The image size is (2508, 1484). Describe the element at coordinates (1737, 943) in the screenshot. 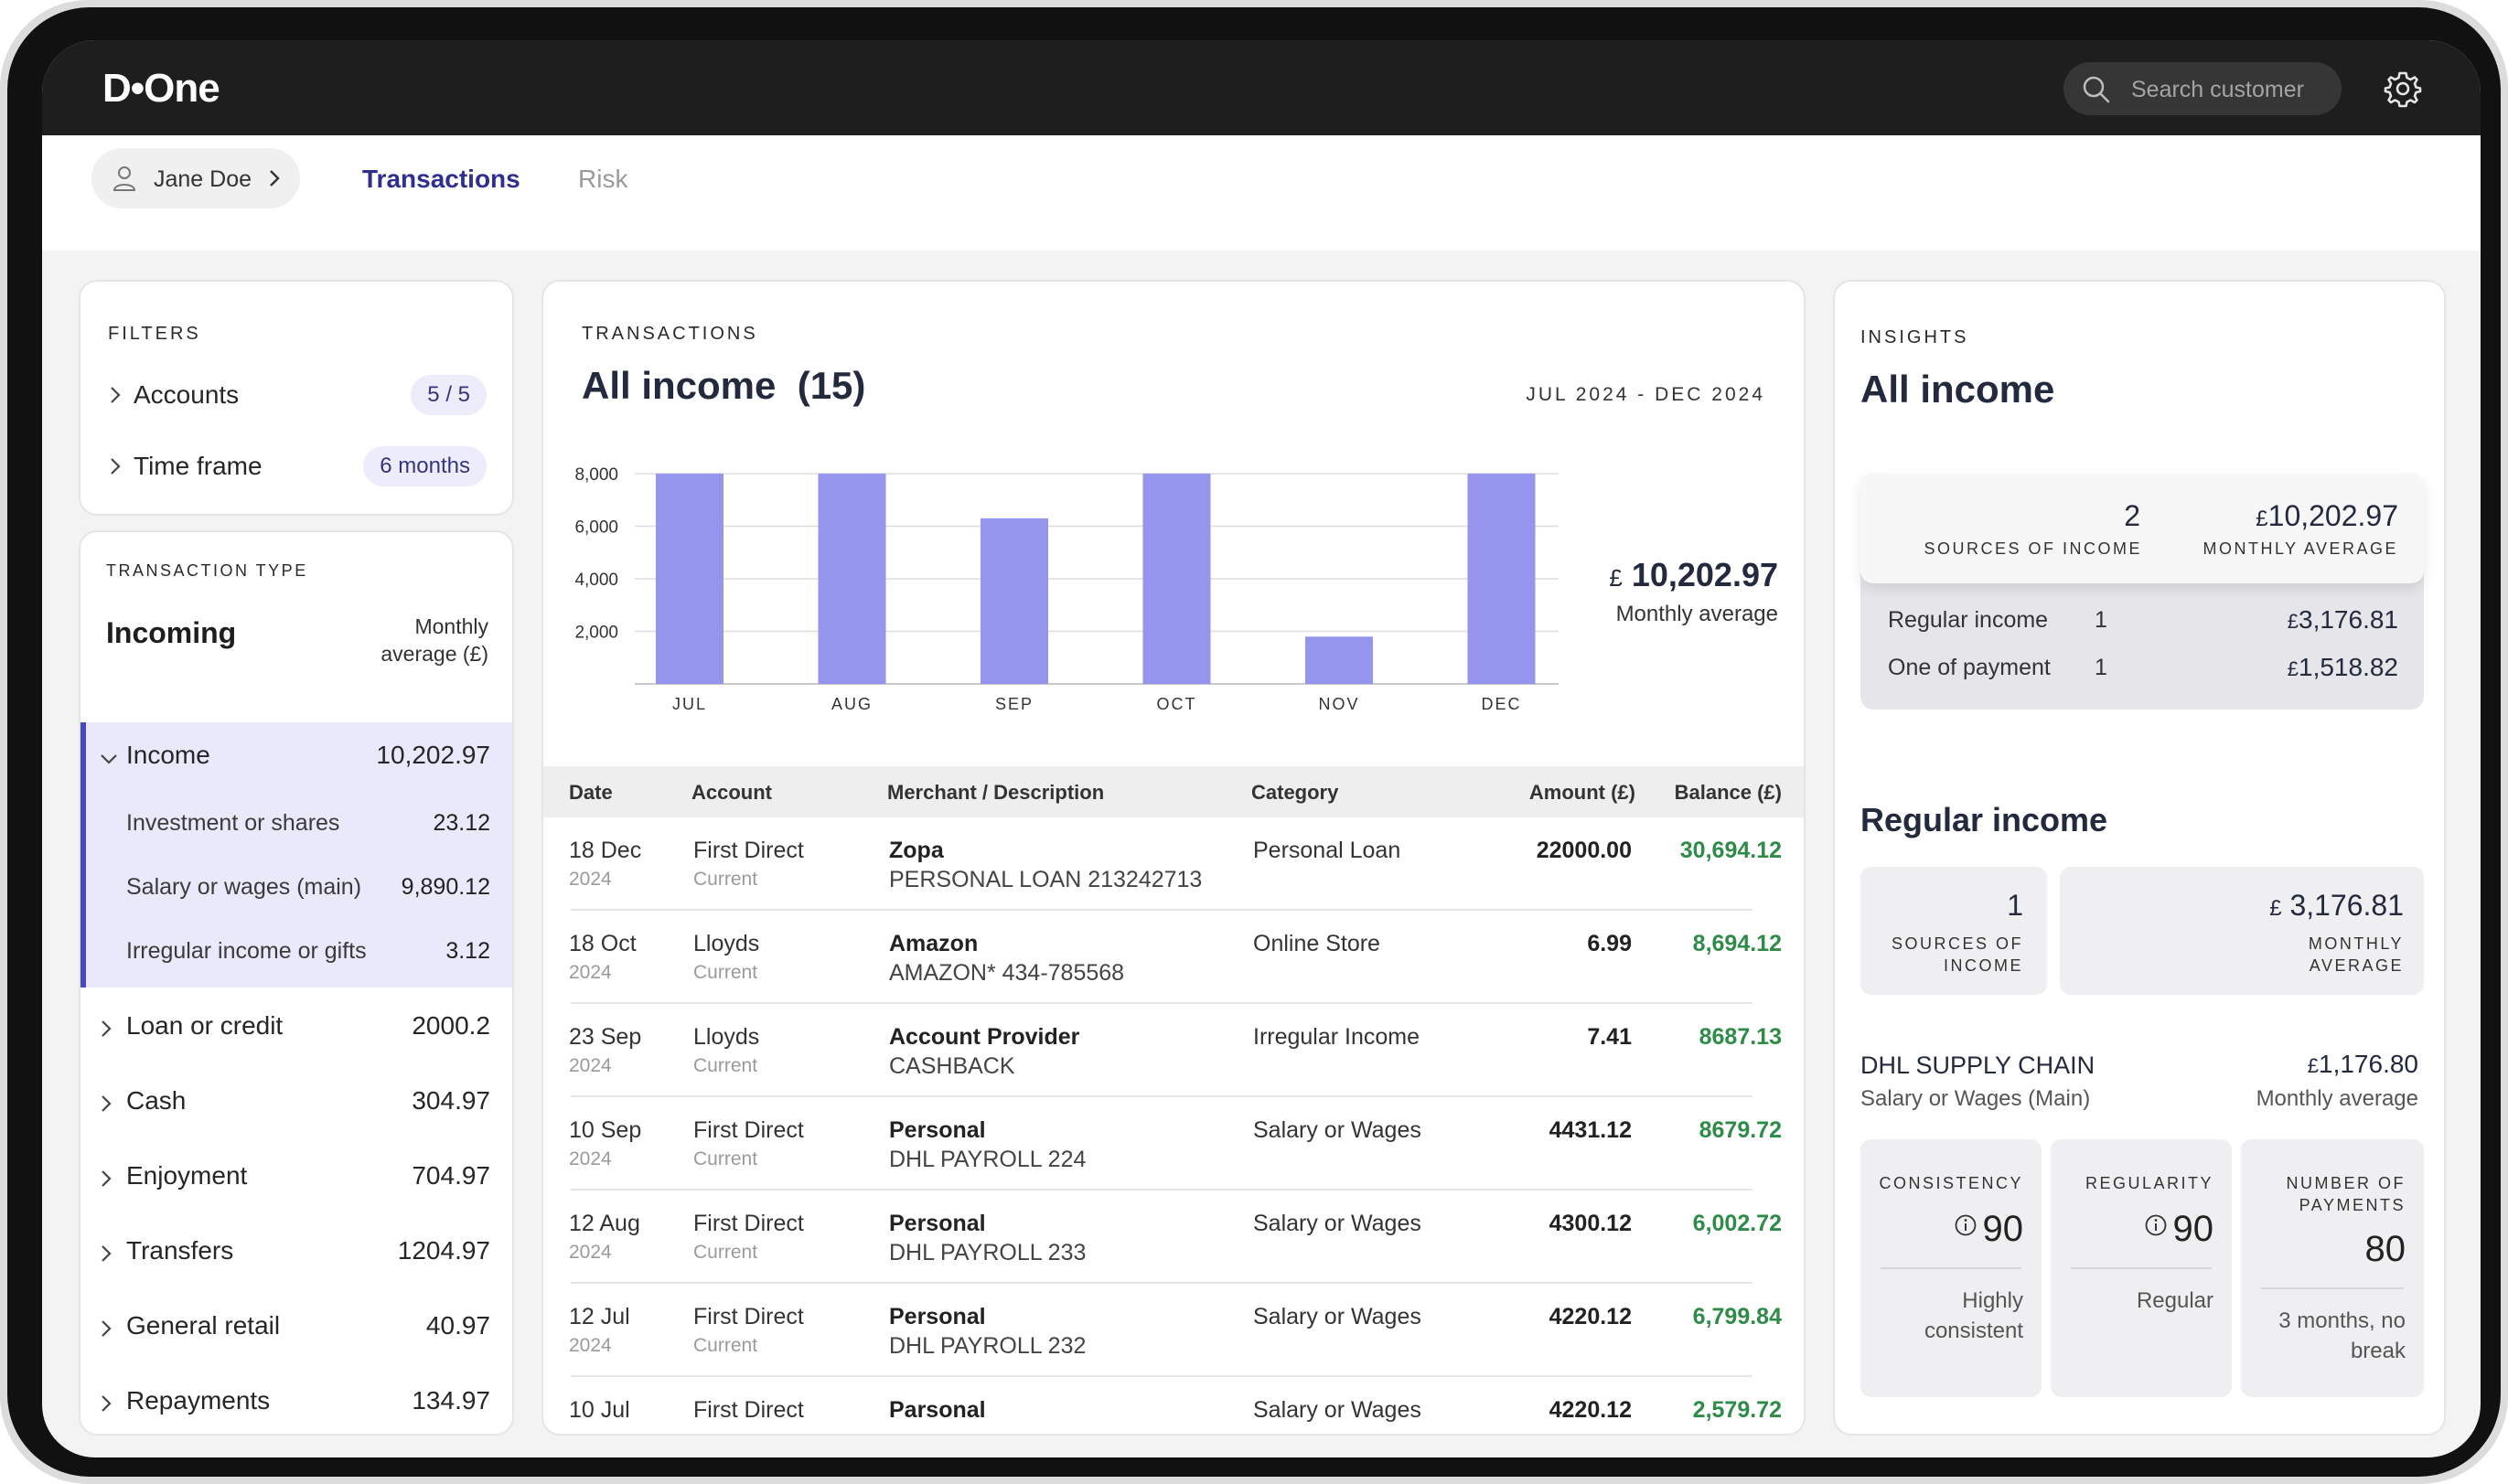

I see `row-balance: 8,694.12` at that location.